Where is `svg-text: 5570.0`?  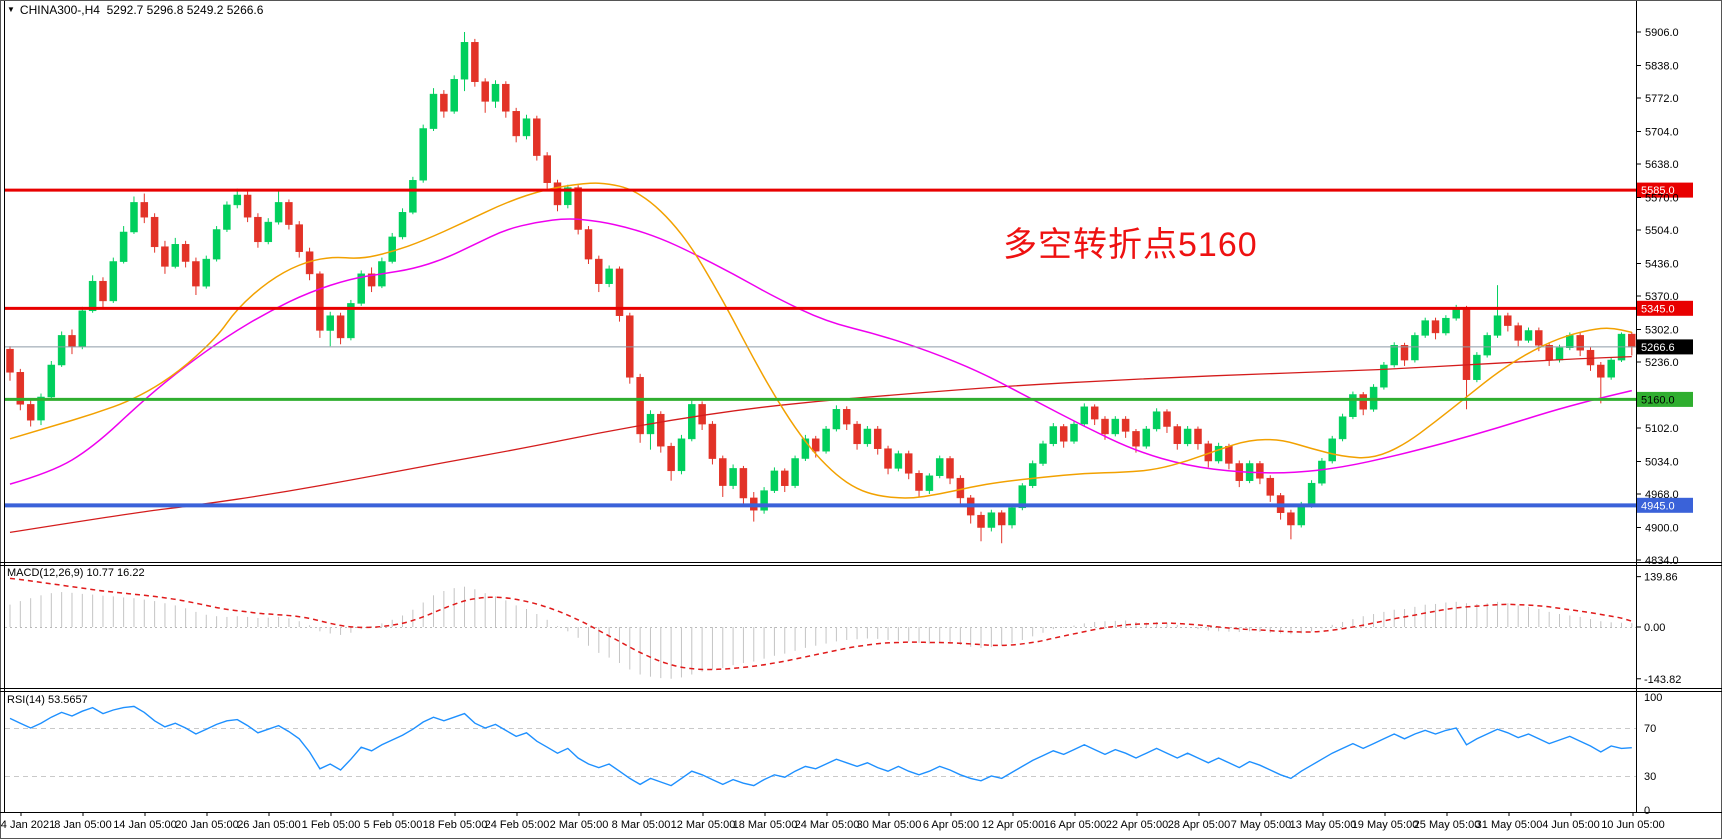
svg-text: 5570.0 is located at coordinates (1662, 198).